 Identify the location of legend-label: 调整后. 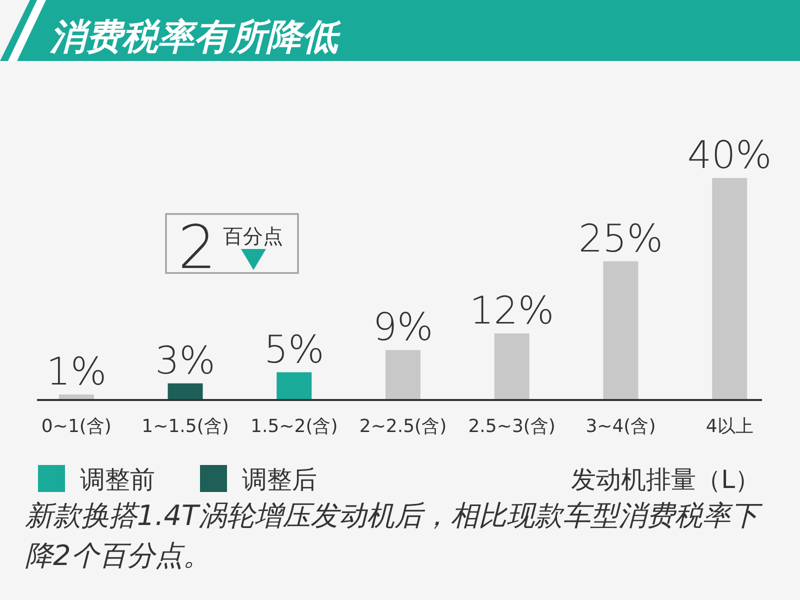
(279, 479).